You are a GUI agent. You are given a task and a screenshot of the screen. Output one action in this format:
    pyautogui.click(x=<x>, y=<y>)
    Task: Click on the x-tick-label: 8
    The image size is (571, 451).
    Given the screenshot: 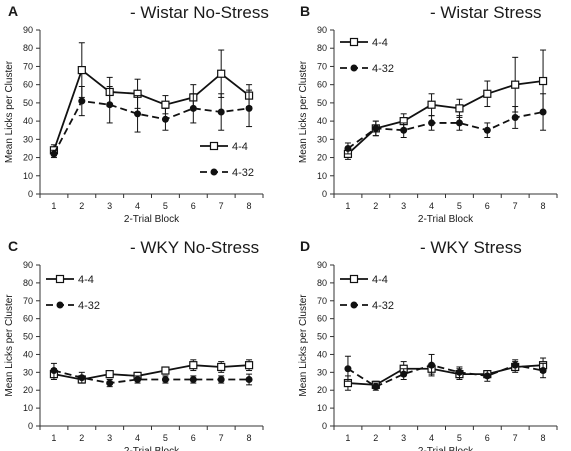 What is the action you would take?
    pyautogui.click(x=543, y=206)
    